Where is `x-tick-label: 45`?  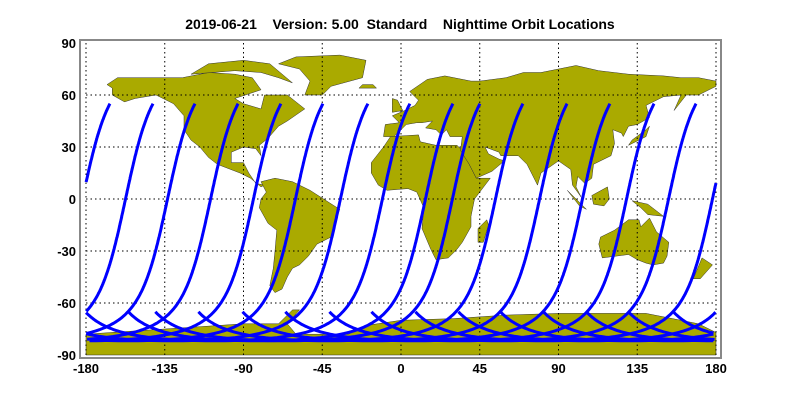 x-tick-label: 45 is located at coordinates (480, 368).